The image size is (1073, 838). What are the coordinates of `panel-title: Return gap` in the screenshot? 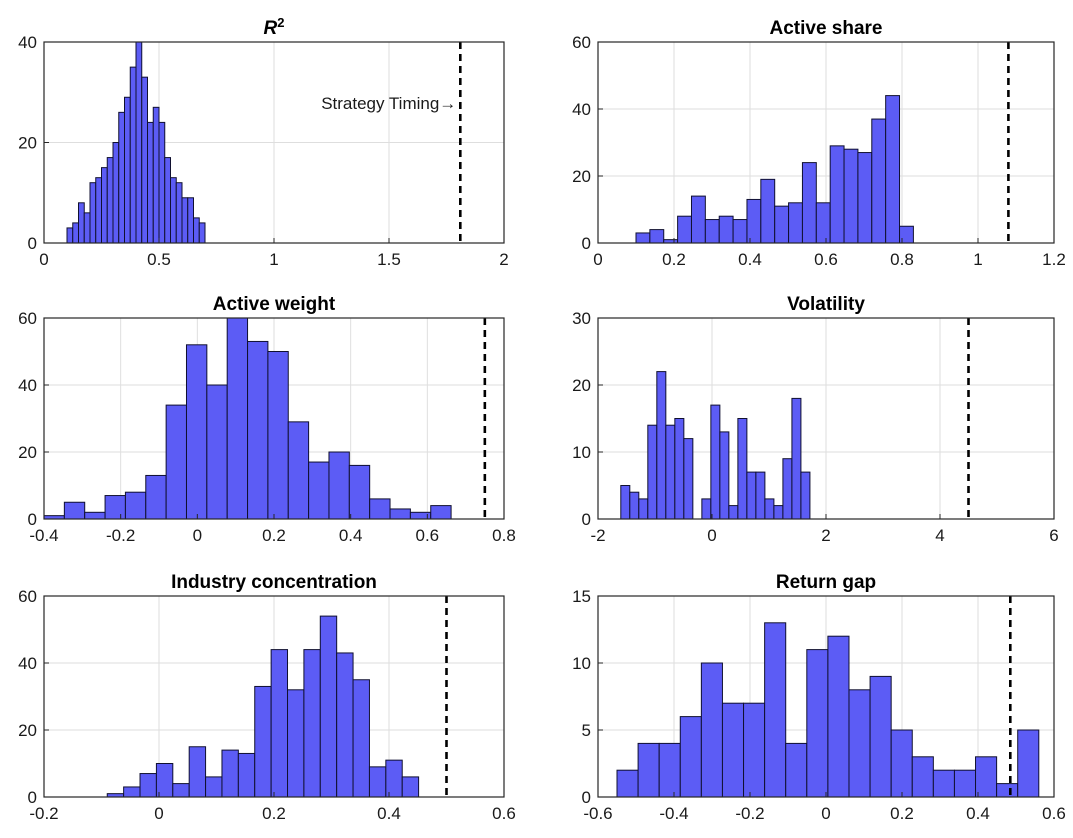 It's located at (826, 582).